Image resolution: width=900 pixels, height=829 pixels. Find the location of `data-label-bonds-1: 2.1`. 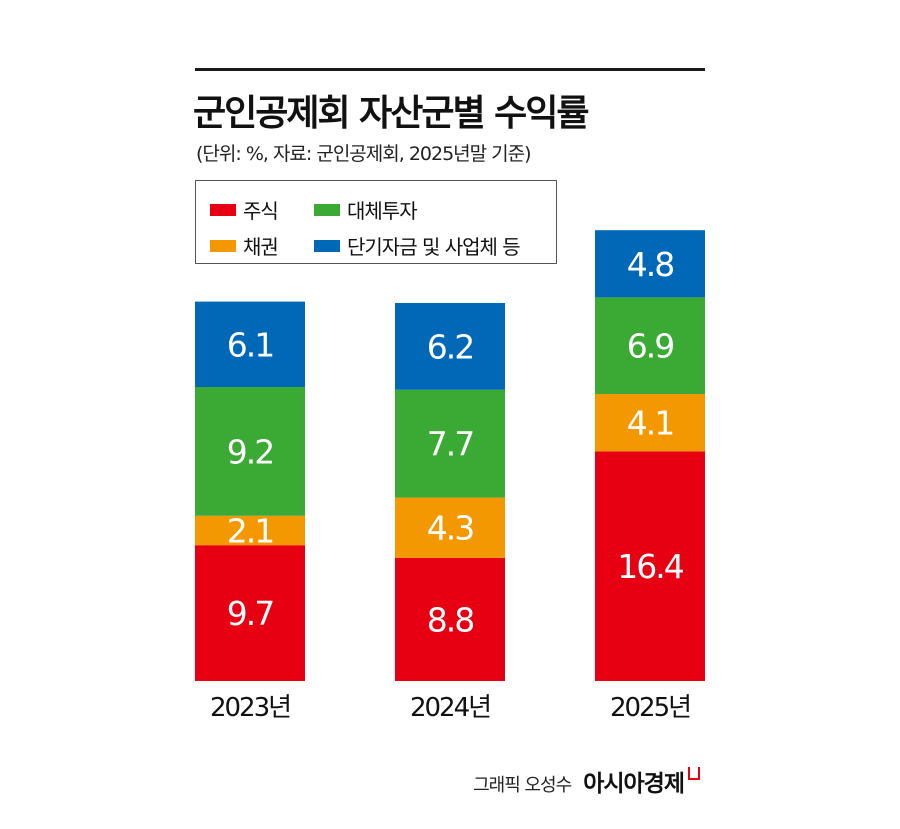

data-label-bonds-1: 2.1 is located at coordinates (250, 531).